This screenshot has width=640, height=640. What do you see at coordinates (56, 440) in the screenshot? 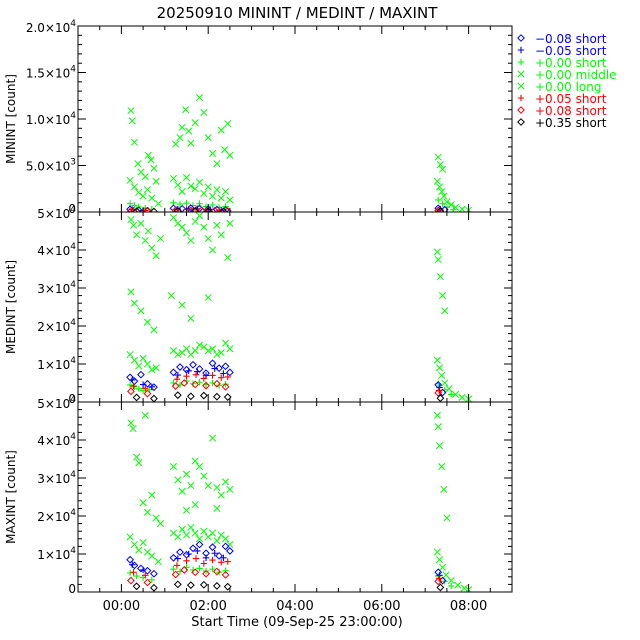
I see `y-tick-label: 4×104` at bounding box center [56, 440].